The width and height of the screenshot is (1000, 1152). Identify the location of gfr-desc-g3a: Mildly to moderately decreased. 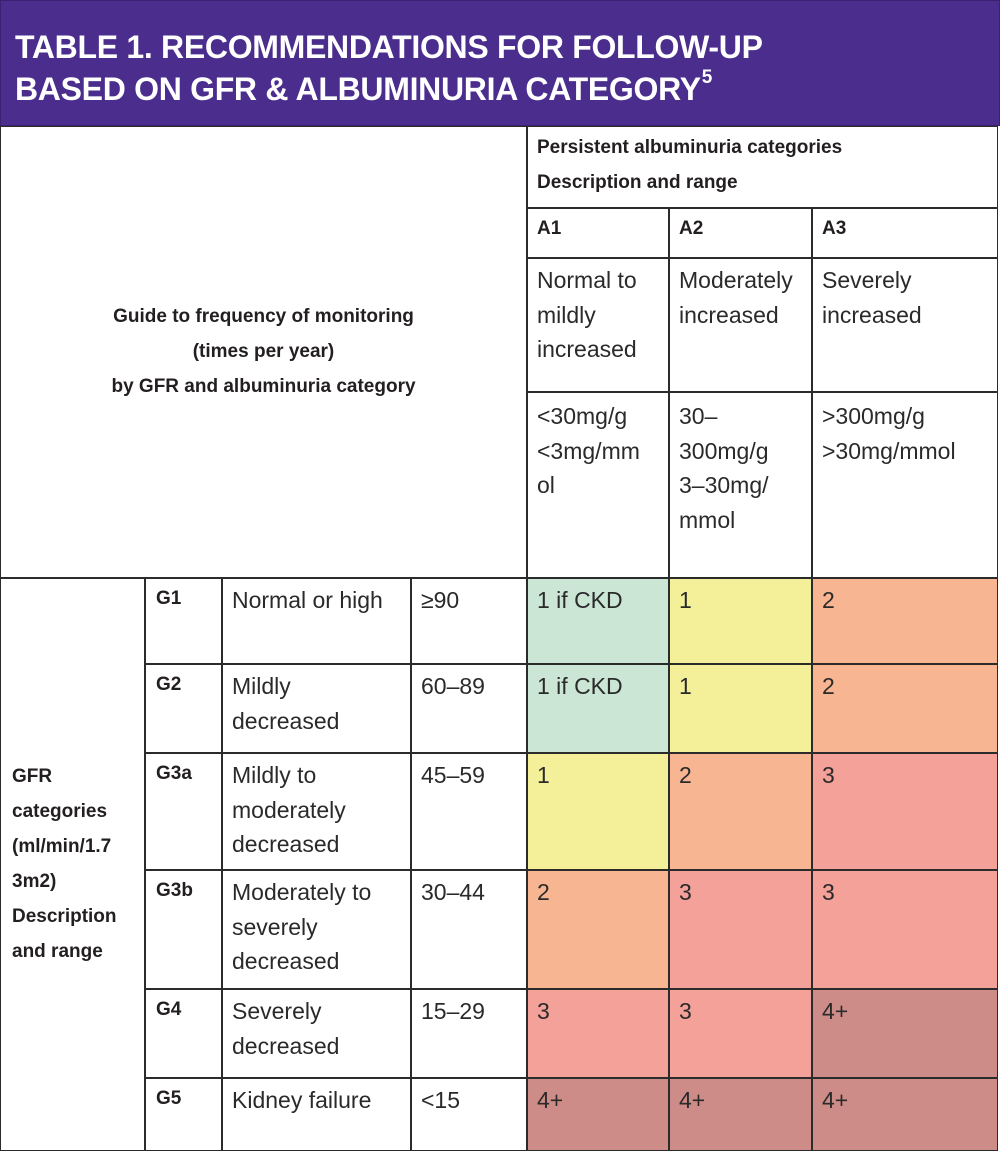
(316, 811).